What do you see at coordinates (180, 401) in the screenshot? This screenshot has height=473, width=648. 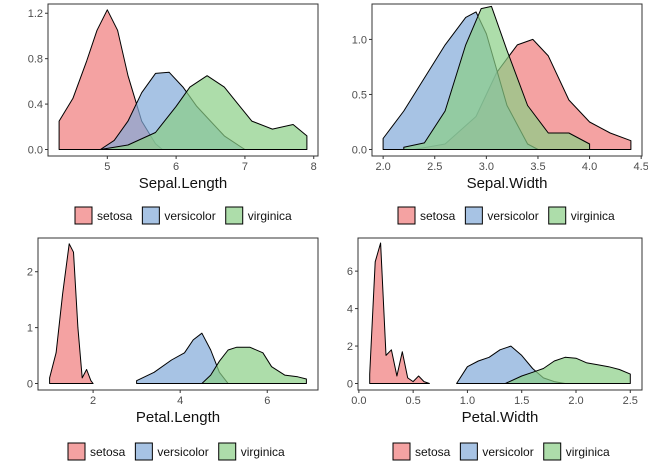 I see `x-tick-label: 4` at bounding box center [180, 401].